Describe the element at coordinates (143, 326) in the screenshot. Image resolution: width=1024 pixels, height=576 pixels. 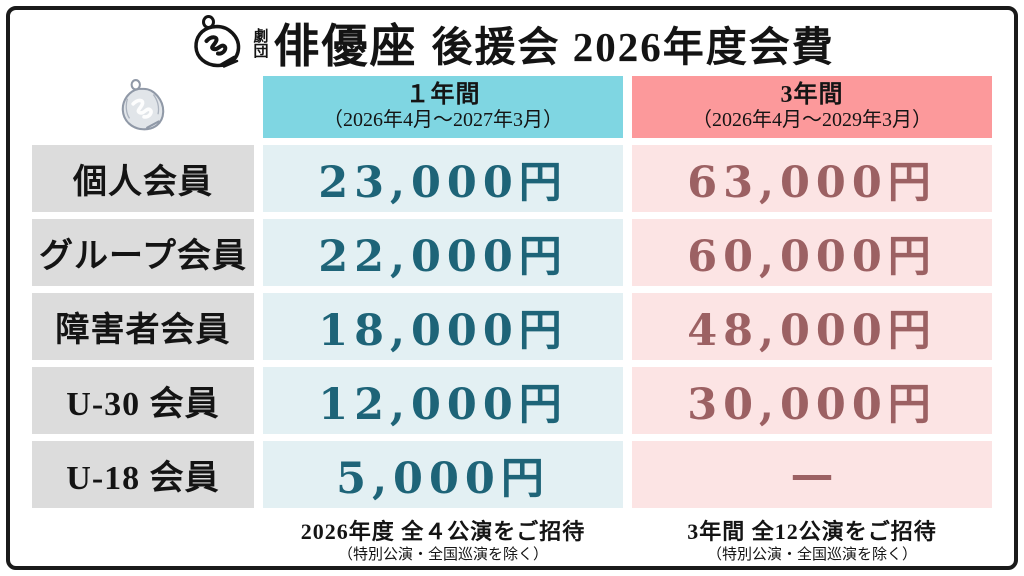
I see `row-label-disability: 障害者会員` at that location.